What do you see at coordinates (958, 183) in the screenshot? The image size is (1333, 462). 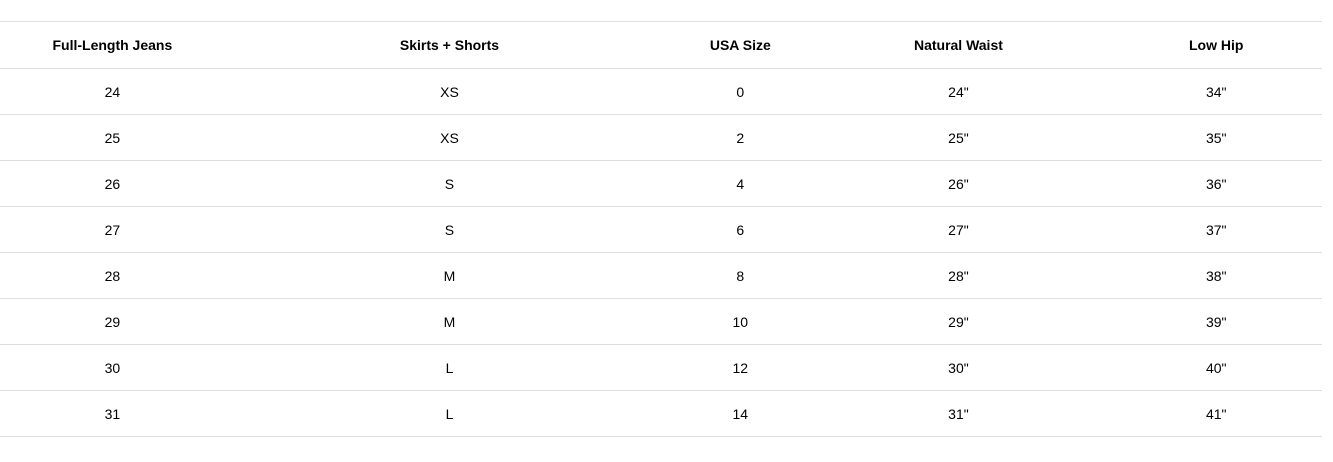 I see `table-cell: 26"` at bounding box center [958, 183].